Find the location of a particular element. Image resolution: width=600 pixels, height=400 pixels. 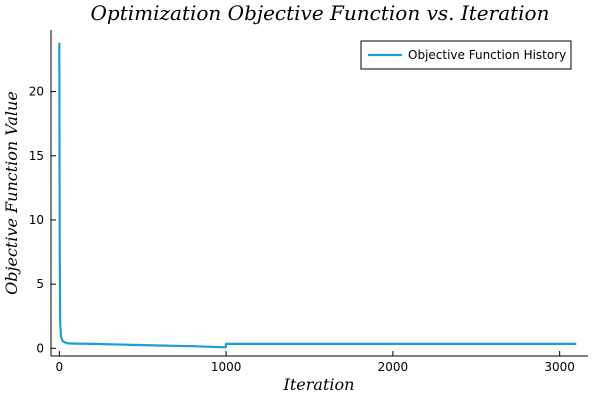

y-tick-label: 0 is located at coordinates (40, 348).